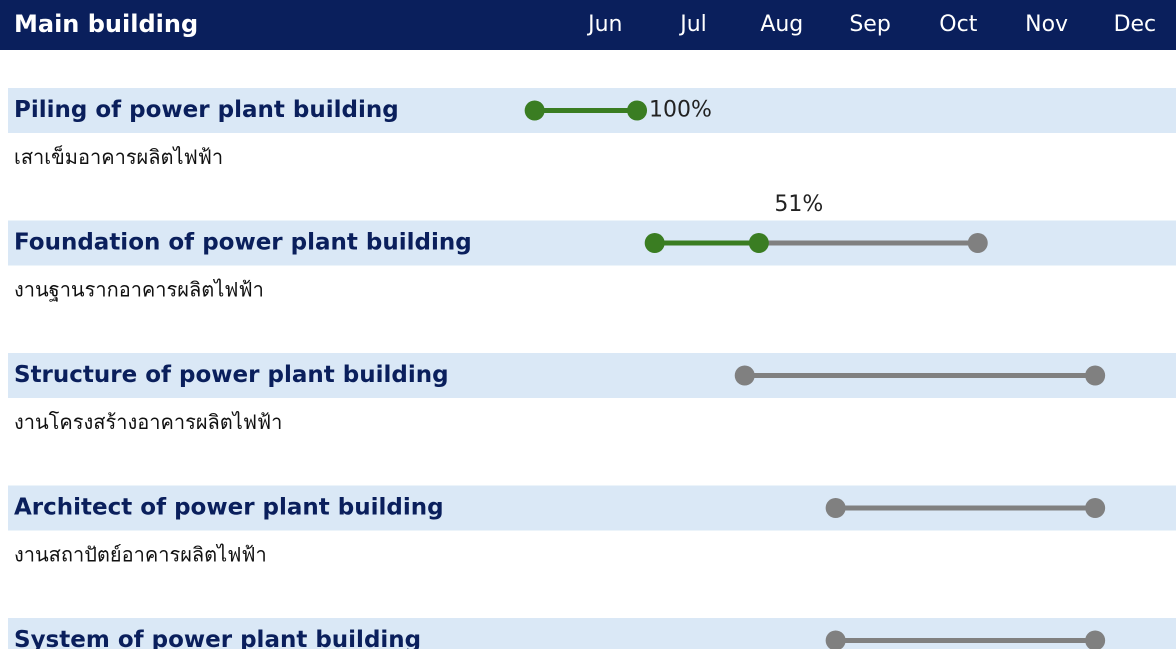  What do you see at coordinates (958, 24) in the screenshot?
I see `x-tick-label: Oct` at bounding box center [958, 24].